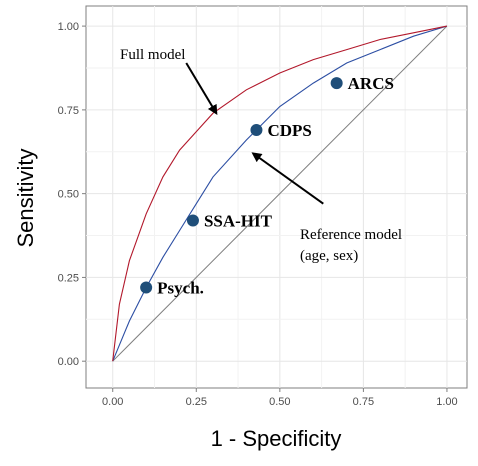 This screenshot has height=466, width=478. Describe the element at coordinates (351, 235) in the screenshot. I see `reference-model-annotation-line1: Reference model` at that location.